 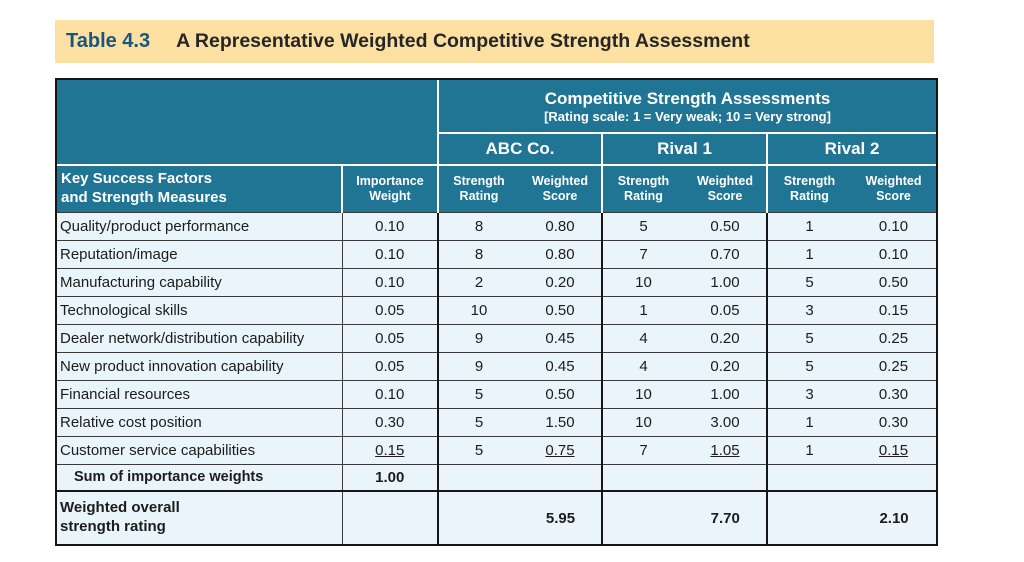 I want to click on assessments-title: Competitive Strength Assessments, so click(x=687, y=98).